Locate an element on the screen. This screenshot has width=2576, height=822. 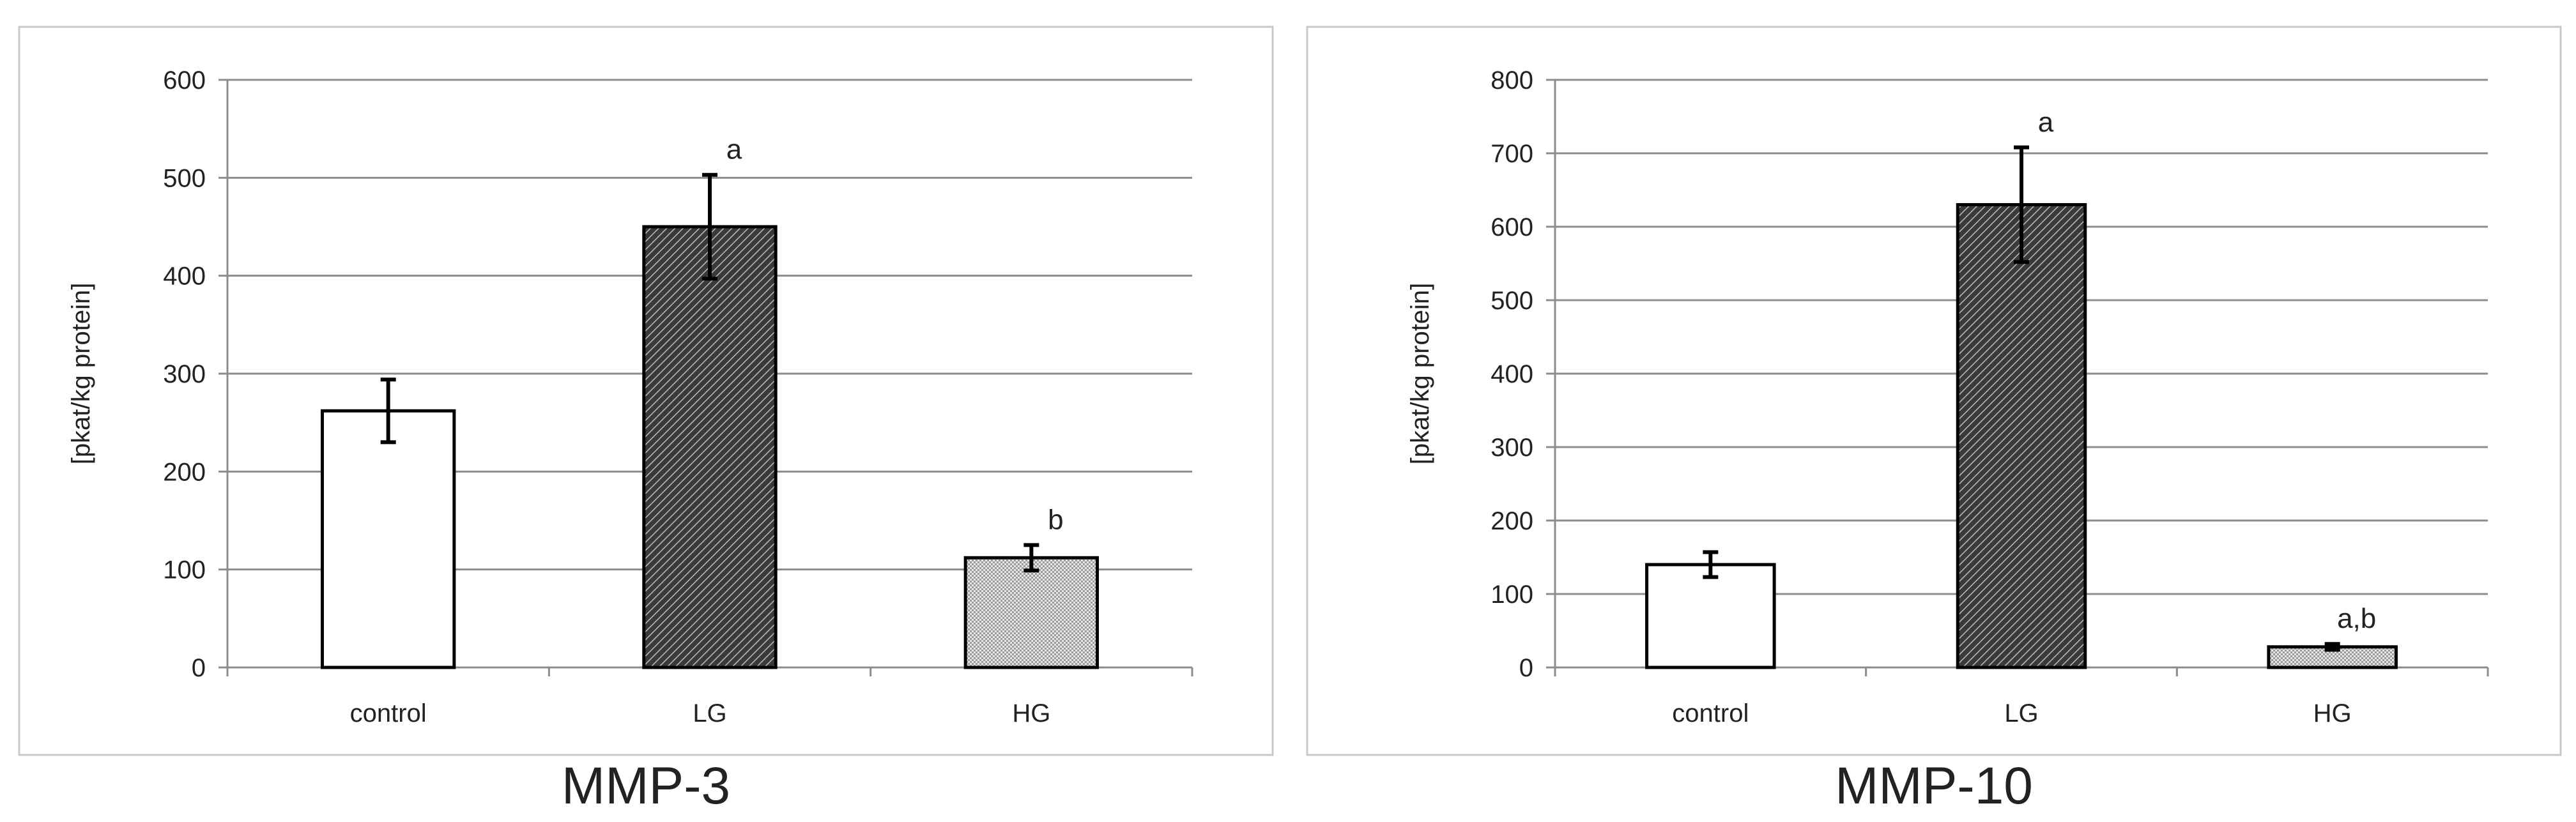
y-tick-label: 700 is located at coordinates (1512, 154).